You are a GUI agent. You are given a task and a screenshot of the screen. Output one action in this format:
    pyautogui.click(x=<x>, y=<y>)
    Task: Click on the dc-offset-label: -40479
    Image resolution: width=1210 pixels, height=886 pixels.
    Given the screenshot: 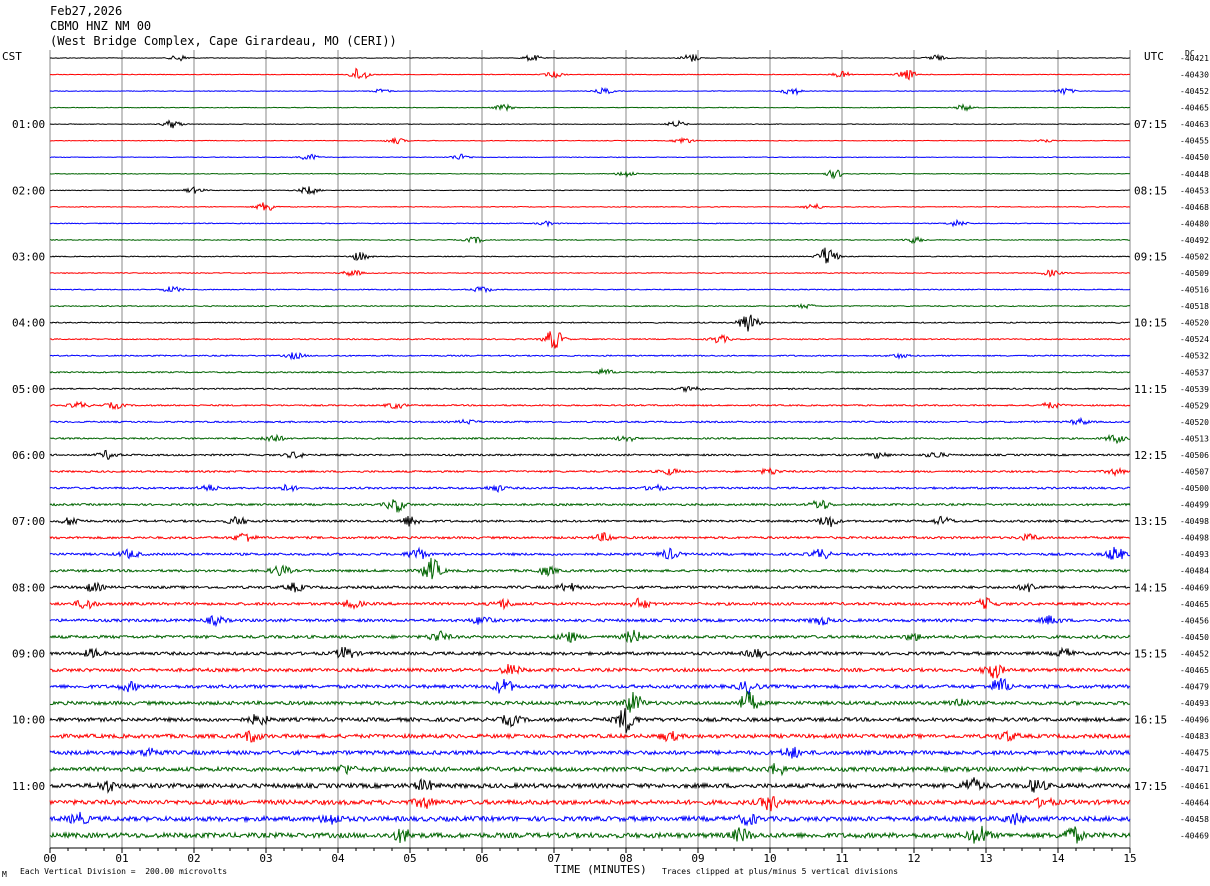 What is the action you would take?
    pyautogui.click(x=1194, y=687)
    